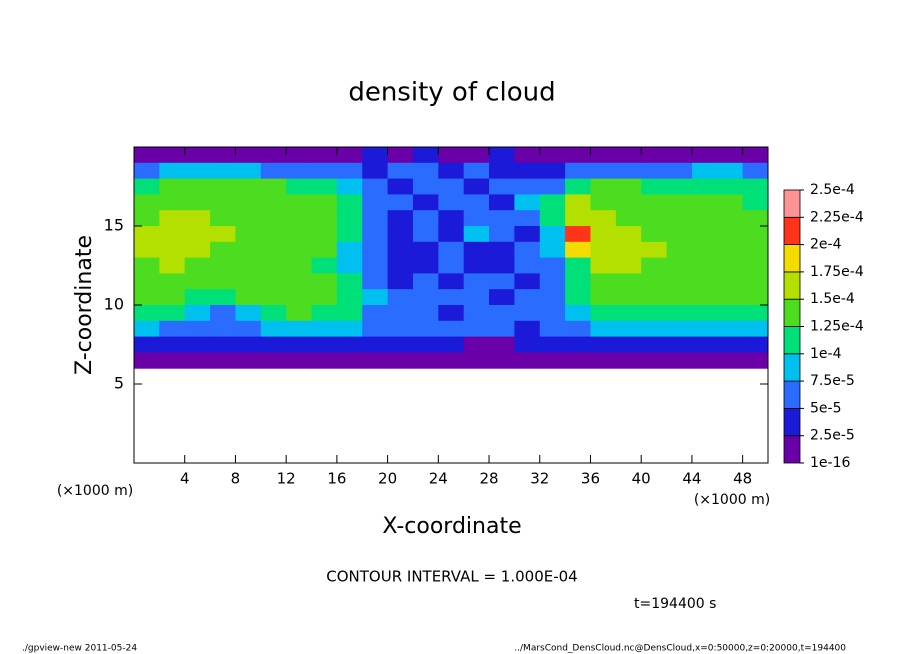  What do you see at coordinates (119, 383) in the screenshot?
I see `y-tick-label: 5` at bounding box center [119, 383].